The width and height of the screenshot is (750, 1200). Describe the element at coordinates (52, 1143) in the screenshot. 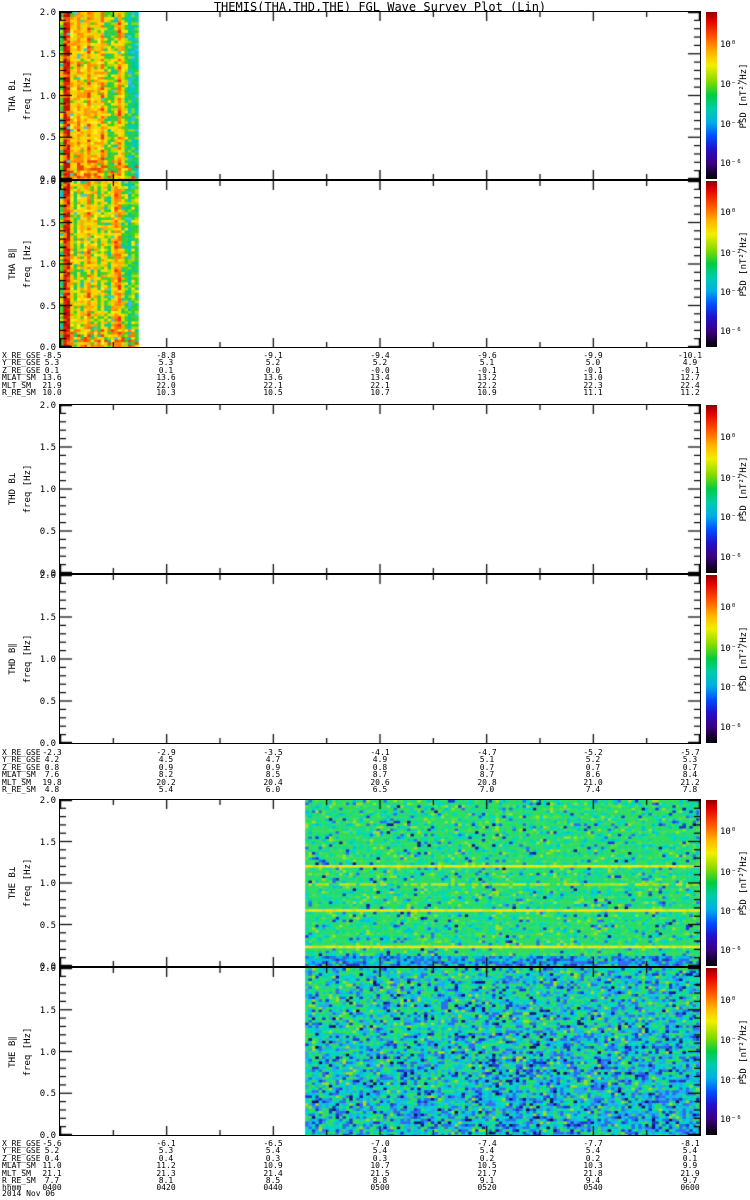

I see `ephemeris-value: -5.6` at that location.